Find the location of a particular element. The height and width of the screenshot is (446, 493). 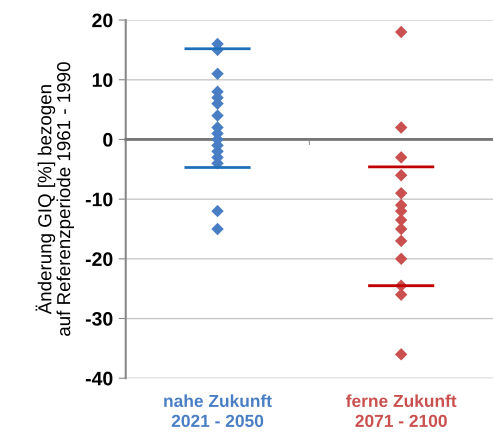

y-tick-label: 10 is located at coordinates (102, 80).